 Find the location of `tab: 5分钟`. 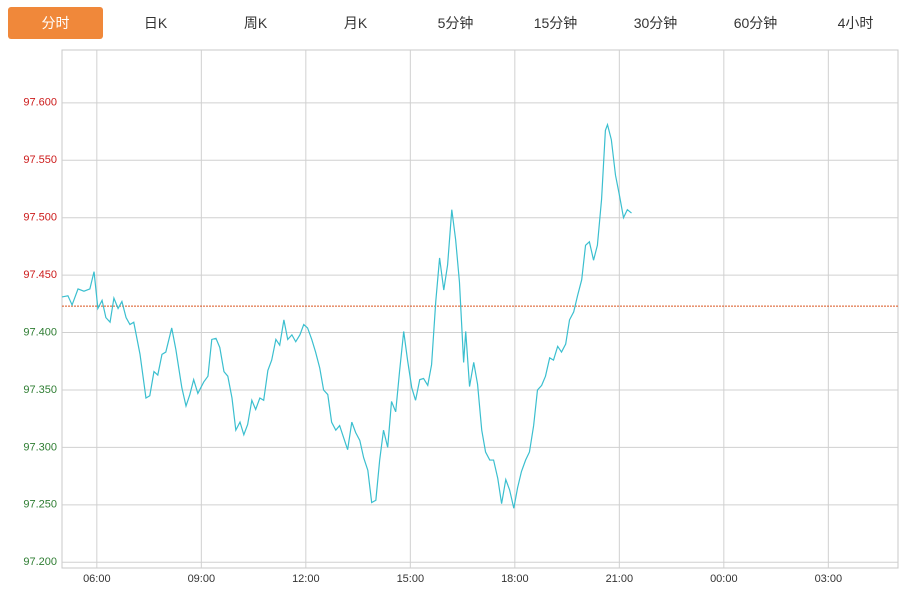

tab: 5分钟 is located at coordinates (455, 23).